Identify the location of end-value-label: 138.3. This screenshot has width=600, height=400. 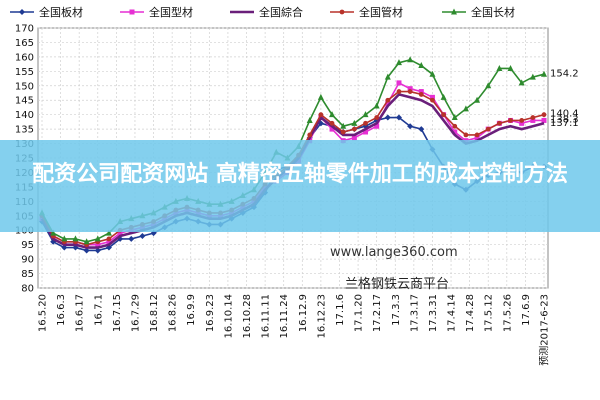
(564, 120).